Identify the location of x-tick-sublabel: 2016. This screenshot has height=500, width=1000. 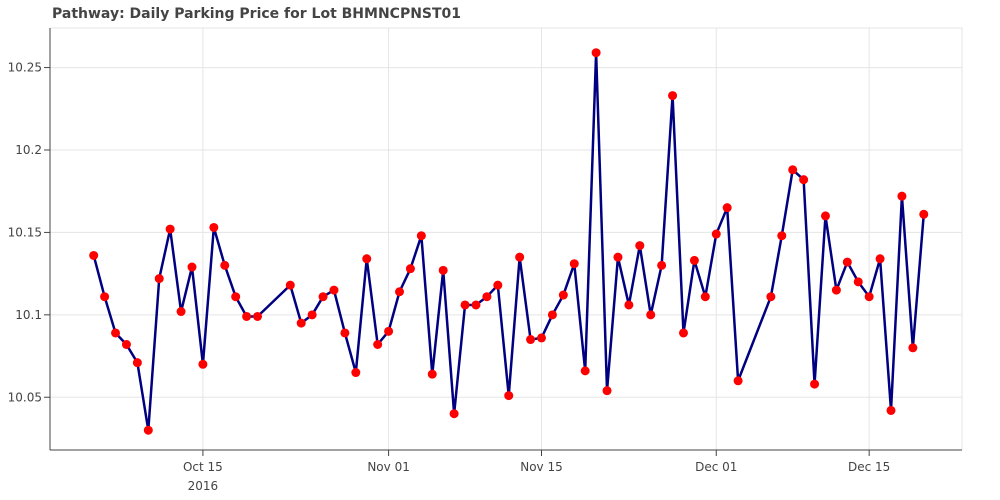
(203, 486).